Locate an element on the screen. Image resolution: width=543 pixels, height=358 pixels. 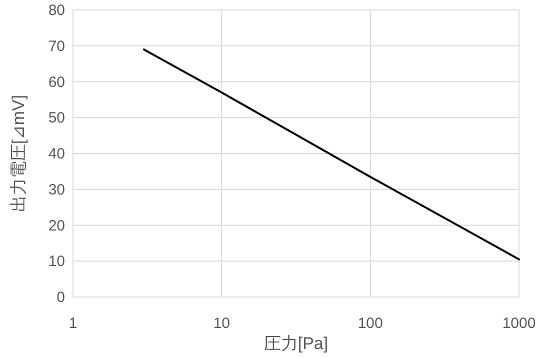
x-tick-label: 10 is located at coordinates (221, 323).